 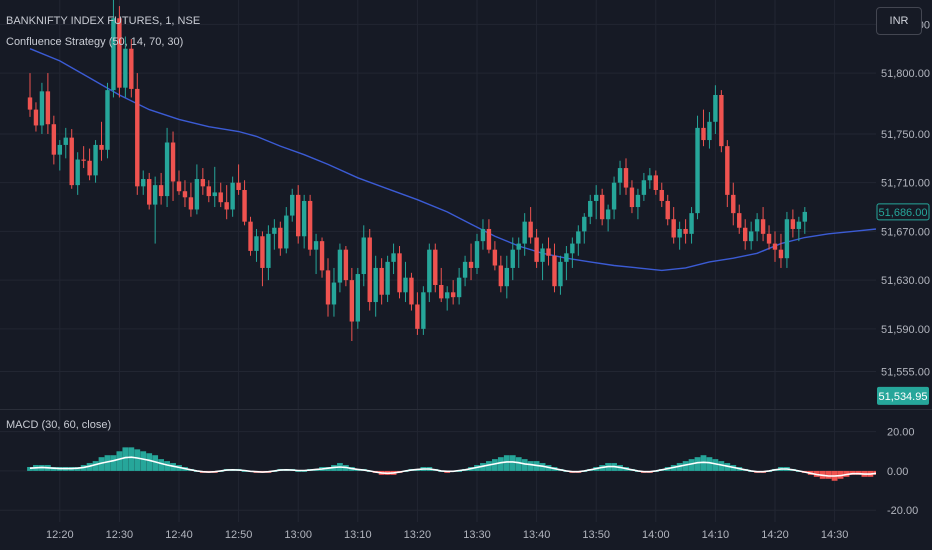 What do you see at coordinates (656, 535) in the screenshot?
I see `time-tick-label: 14:00` at bounding box center [656, 535].